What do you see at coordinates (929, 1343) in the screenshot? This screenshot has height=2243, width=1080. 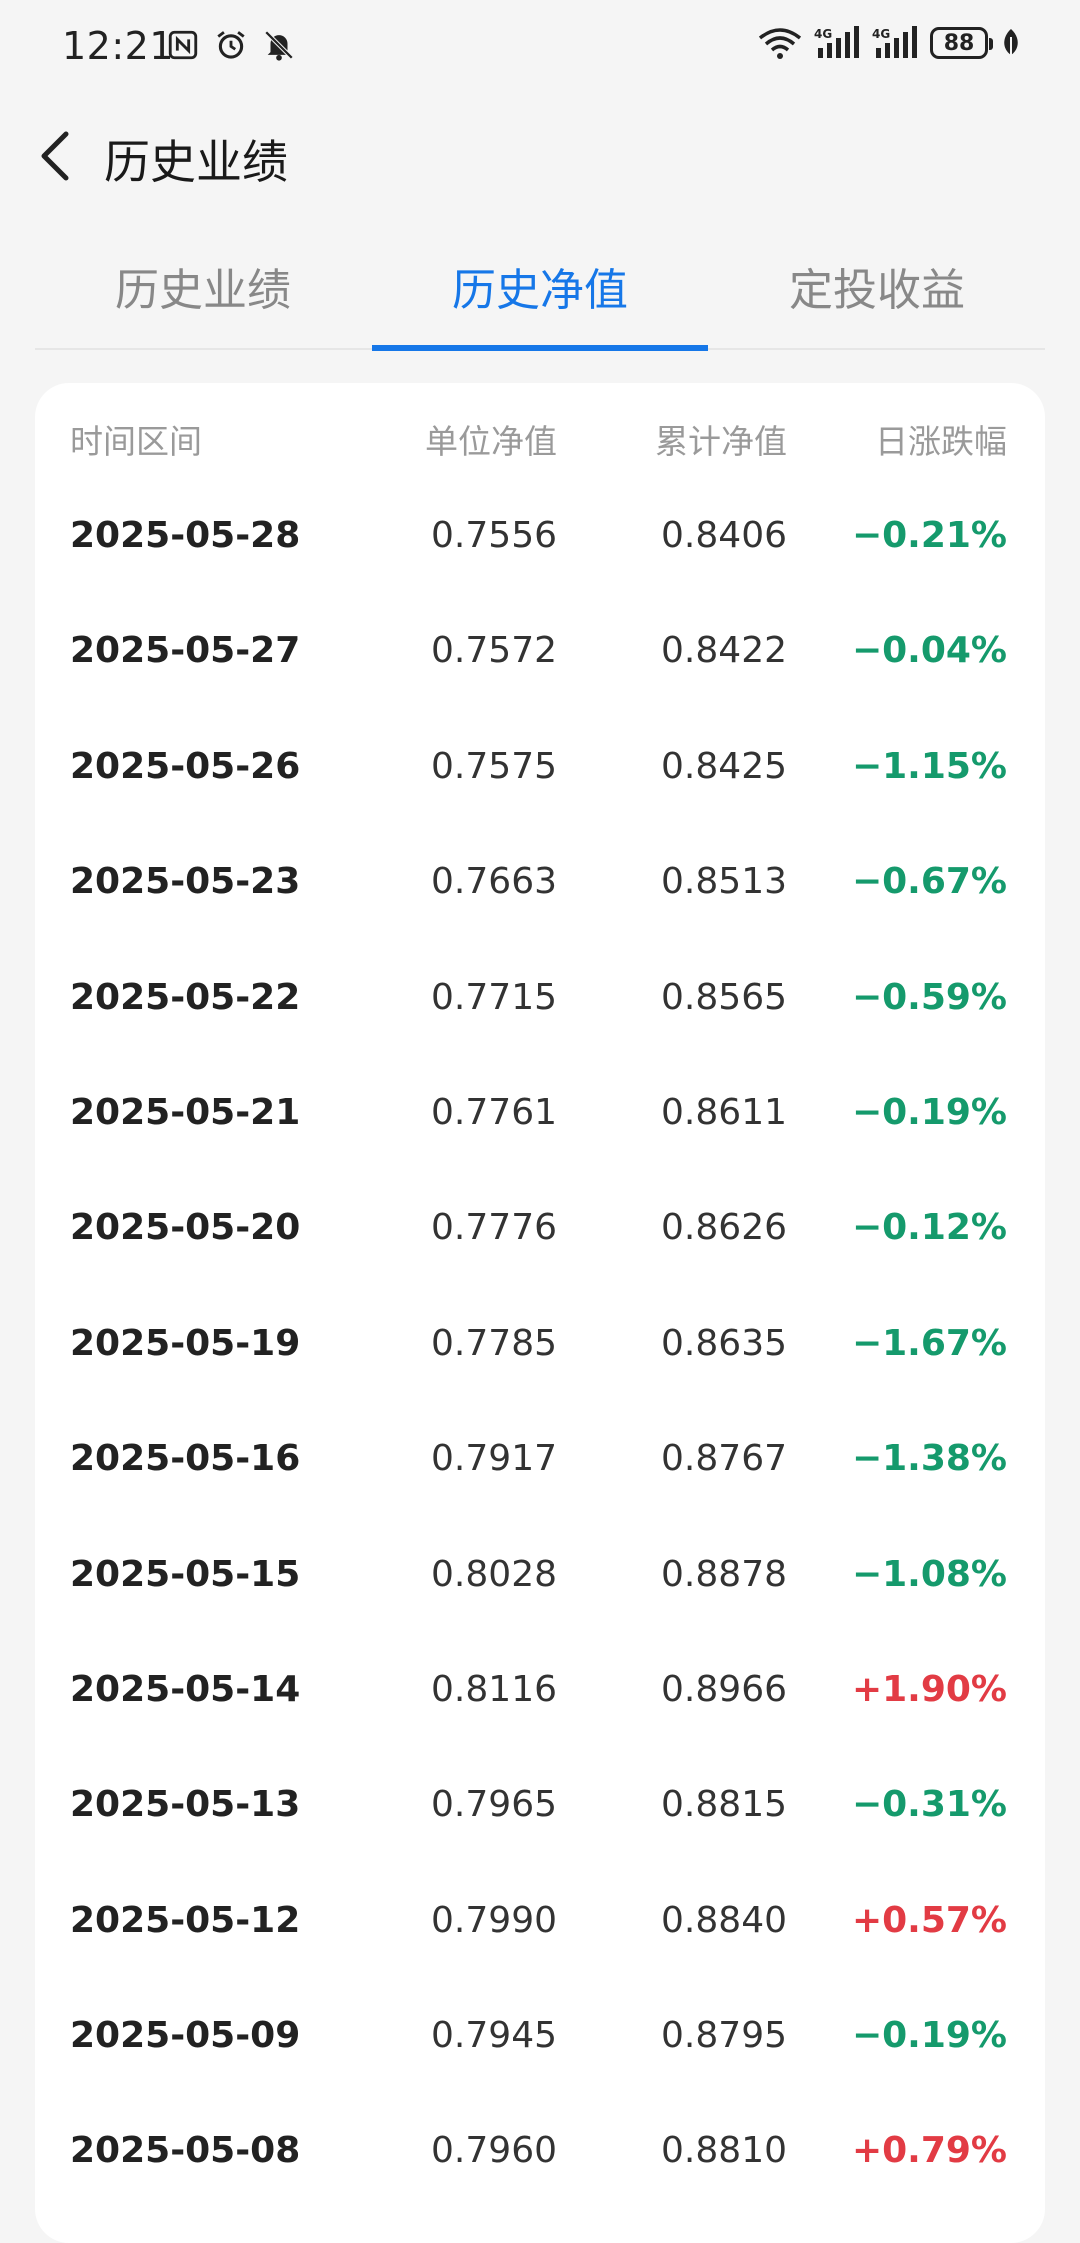 I see `row-daily-change: −1.67%` at bounding box center [929, 1343].